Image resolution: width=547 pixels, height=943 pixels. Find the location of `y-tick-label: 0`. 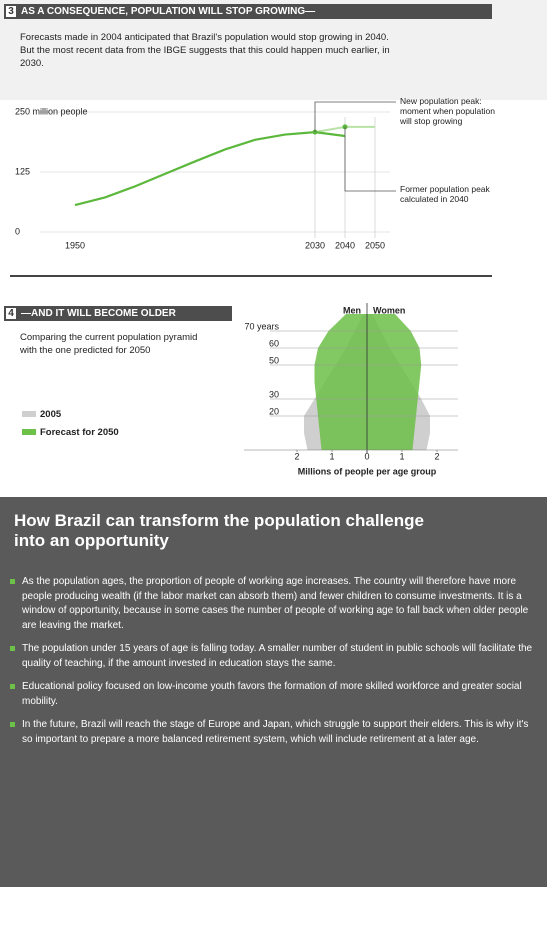

y-tick-label: 0 is located at coordinates (17, 231).